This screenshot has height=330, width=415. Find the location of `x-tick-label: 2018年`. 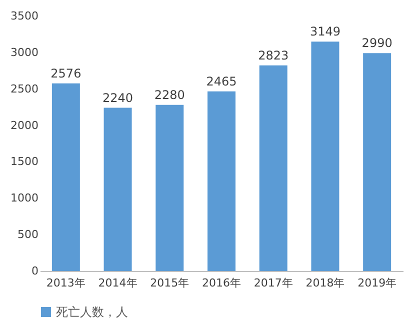

x-tick-label: 2018年 is located at coordinates (325, 283).